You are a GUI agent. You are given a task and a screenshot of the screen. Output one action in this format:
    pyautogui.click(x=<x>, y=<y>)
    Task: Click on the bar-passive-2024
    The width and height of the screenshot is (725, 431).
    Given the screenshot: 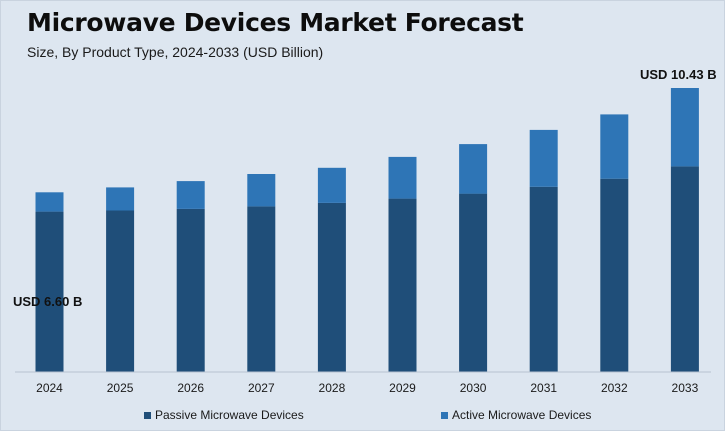 What is the action you would take?
    pyautogui.click(x=49, y=291)
    